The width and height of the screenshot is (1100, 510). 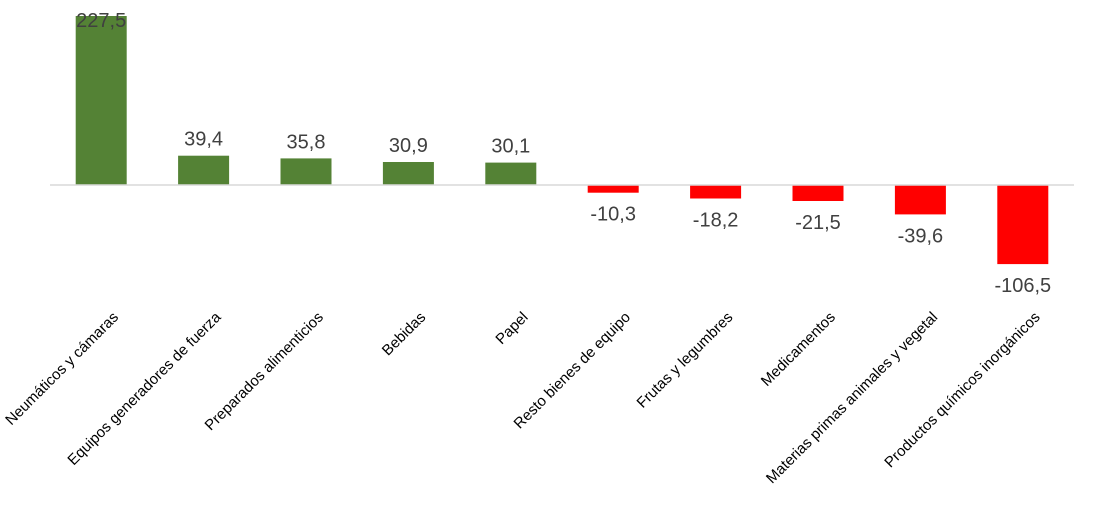 I want to click on data-label: 35,8, so click(x=306, y=142).